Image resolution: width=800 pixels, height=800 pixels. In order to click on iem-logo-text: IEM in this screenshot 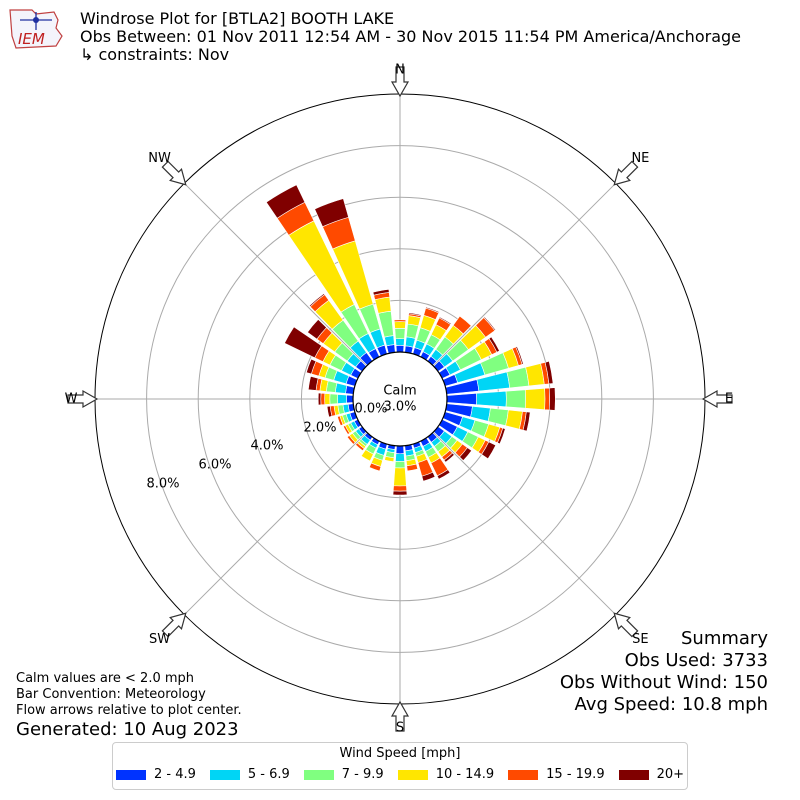, I will do `click(31, 39)`.